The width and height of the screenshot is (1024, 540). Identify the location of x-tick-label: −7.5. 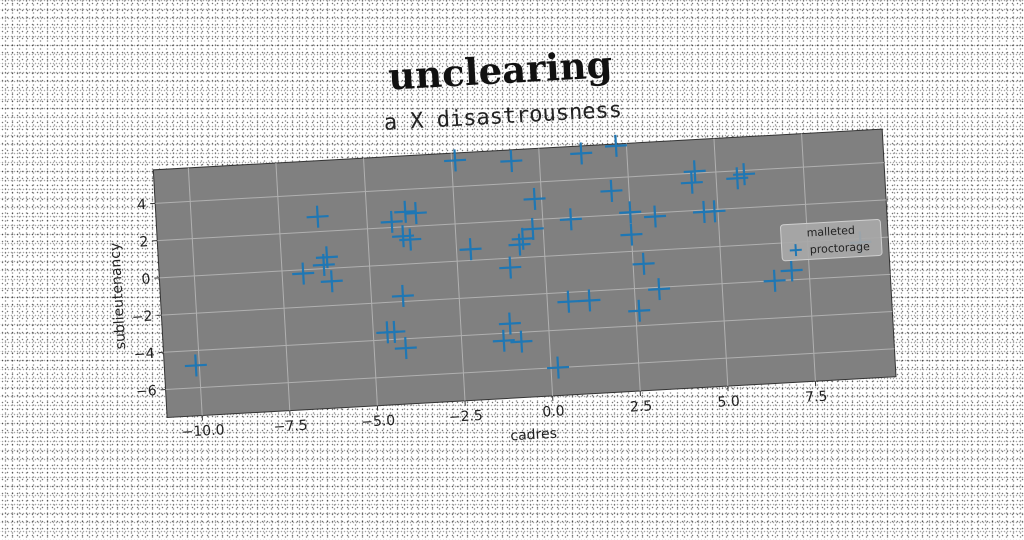
(290, 427).